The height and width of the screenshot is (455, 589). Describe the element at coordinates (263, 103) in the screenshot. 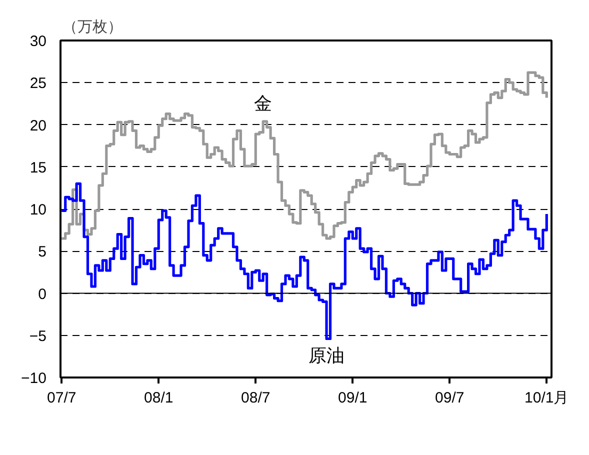

I see `series-label: 金` at that location.